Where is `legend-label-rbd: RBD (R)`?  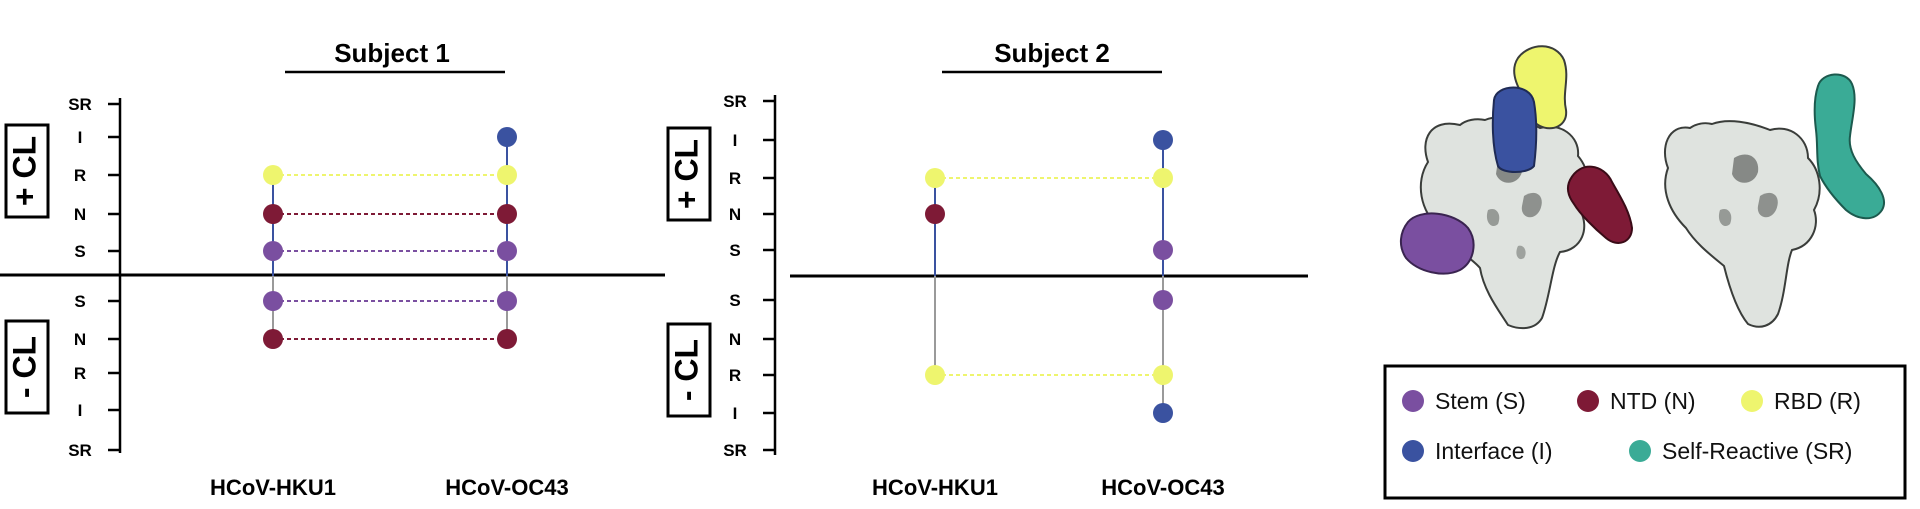 legend-label-rbd: RBD (R) is located at coordinates (1817, 401).